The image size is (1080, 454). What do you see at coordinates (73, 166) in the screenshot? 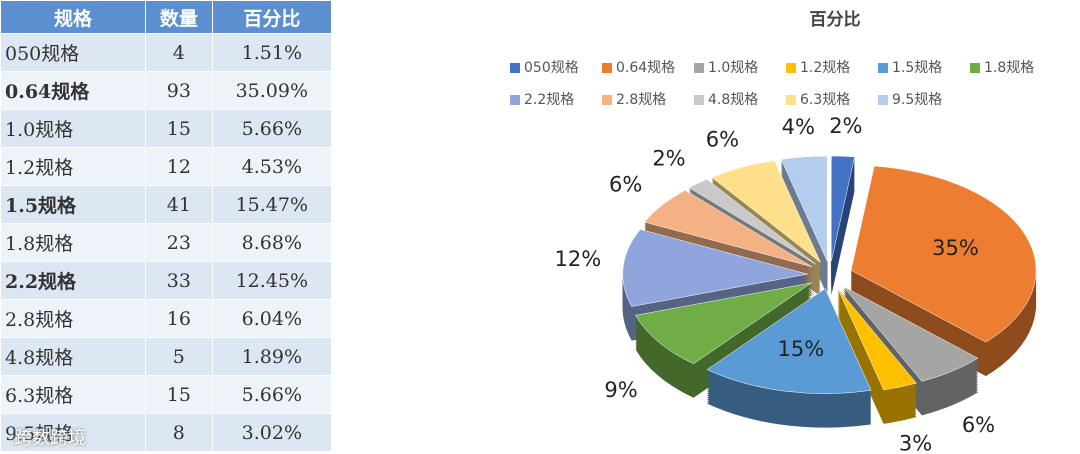
I see `table-cell: 1.2规格` at bounding box center [73, 166].